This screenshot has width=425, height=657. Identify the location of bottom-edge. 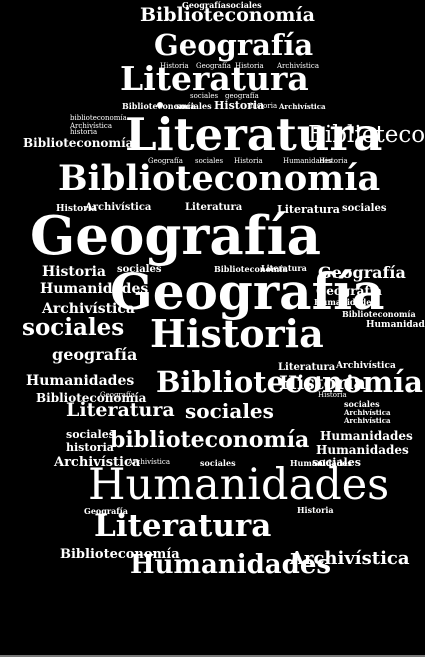
(212, 656).